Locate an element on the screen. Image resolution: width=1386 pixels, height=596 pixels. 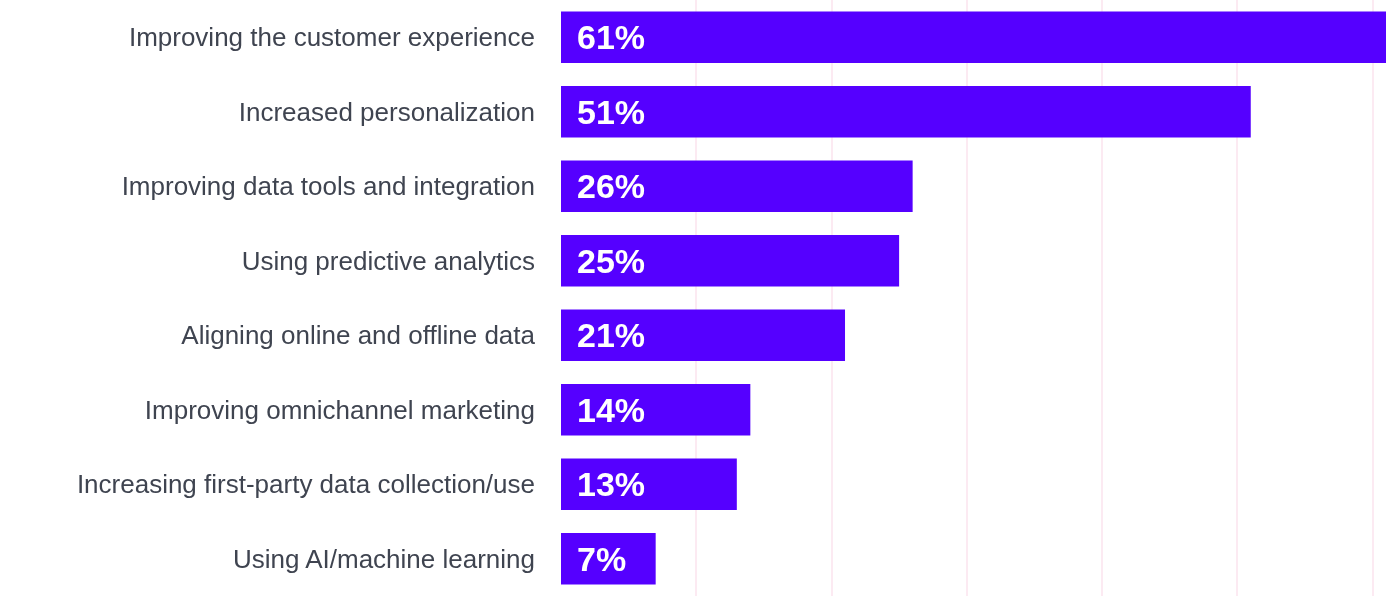
data-label: 14% is located at coordinates (611, 409).